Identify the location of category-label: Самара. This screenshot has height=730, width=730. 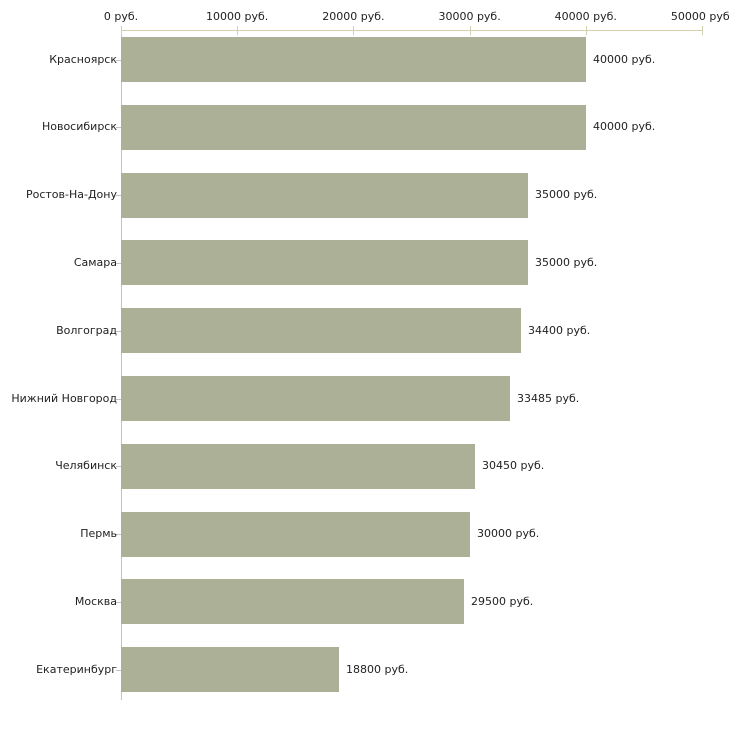
(95, 262).